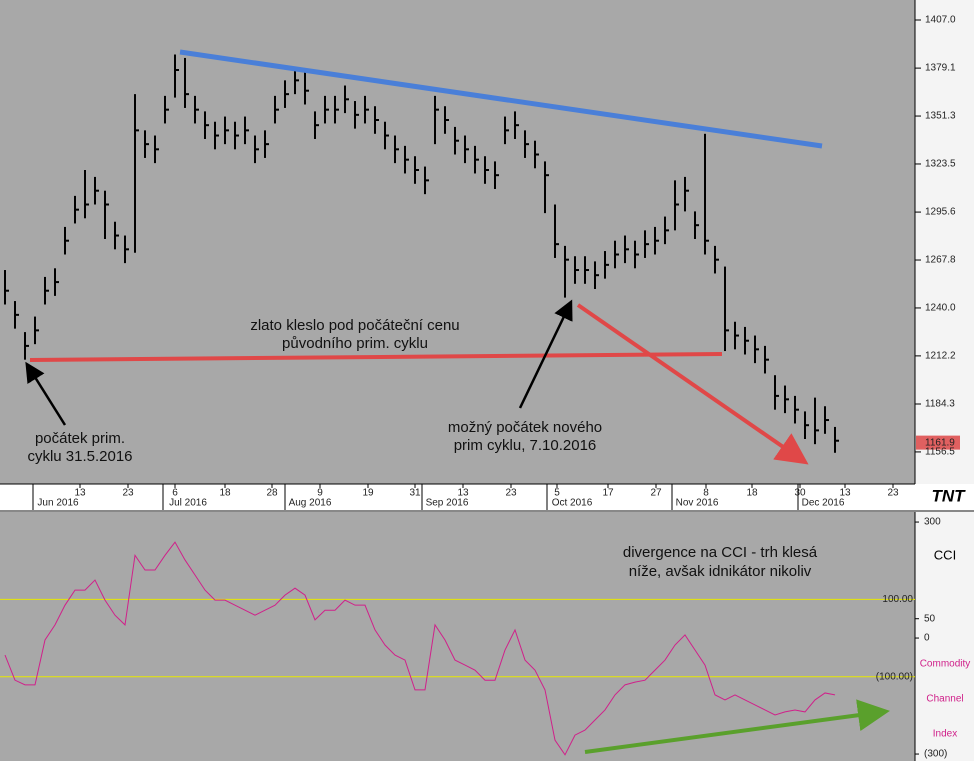 This screenshot has width=974, height=761. I want to click on month-label: Nov 2016, so click(697, 503).